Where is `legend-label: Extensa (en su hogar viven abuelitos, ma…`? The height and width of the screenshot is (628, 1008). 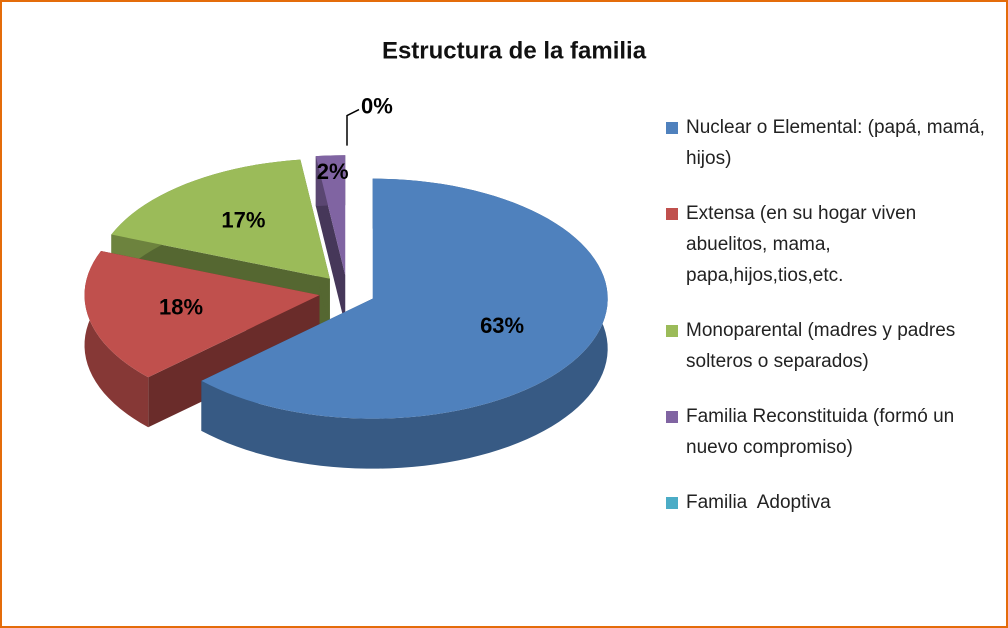 legend-label: Extensa (en su hogar viven abuelitos, ma… is located at coordinates (804, 244).